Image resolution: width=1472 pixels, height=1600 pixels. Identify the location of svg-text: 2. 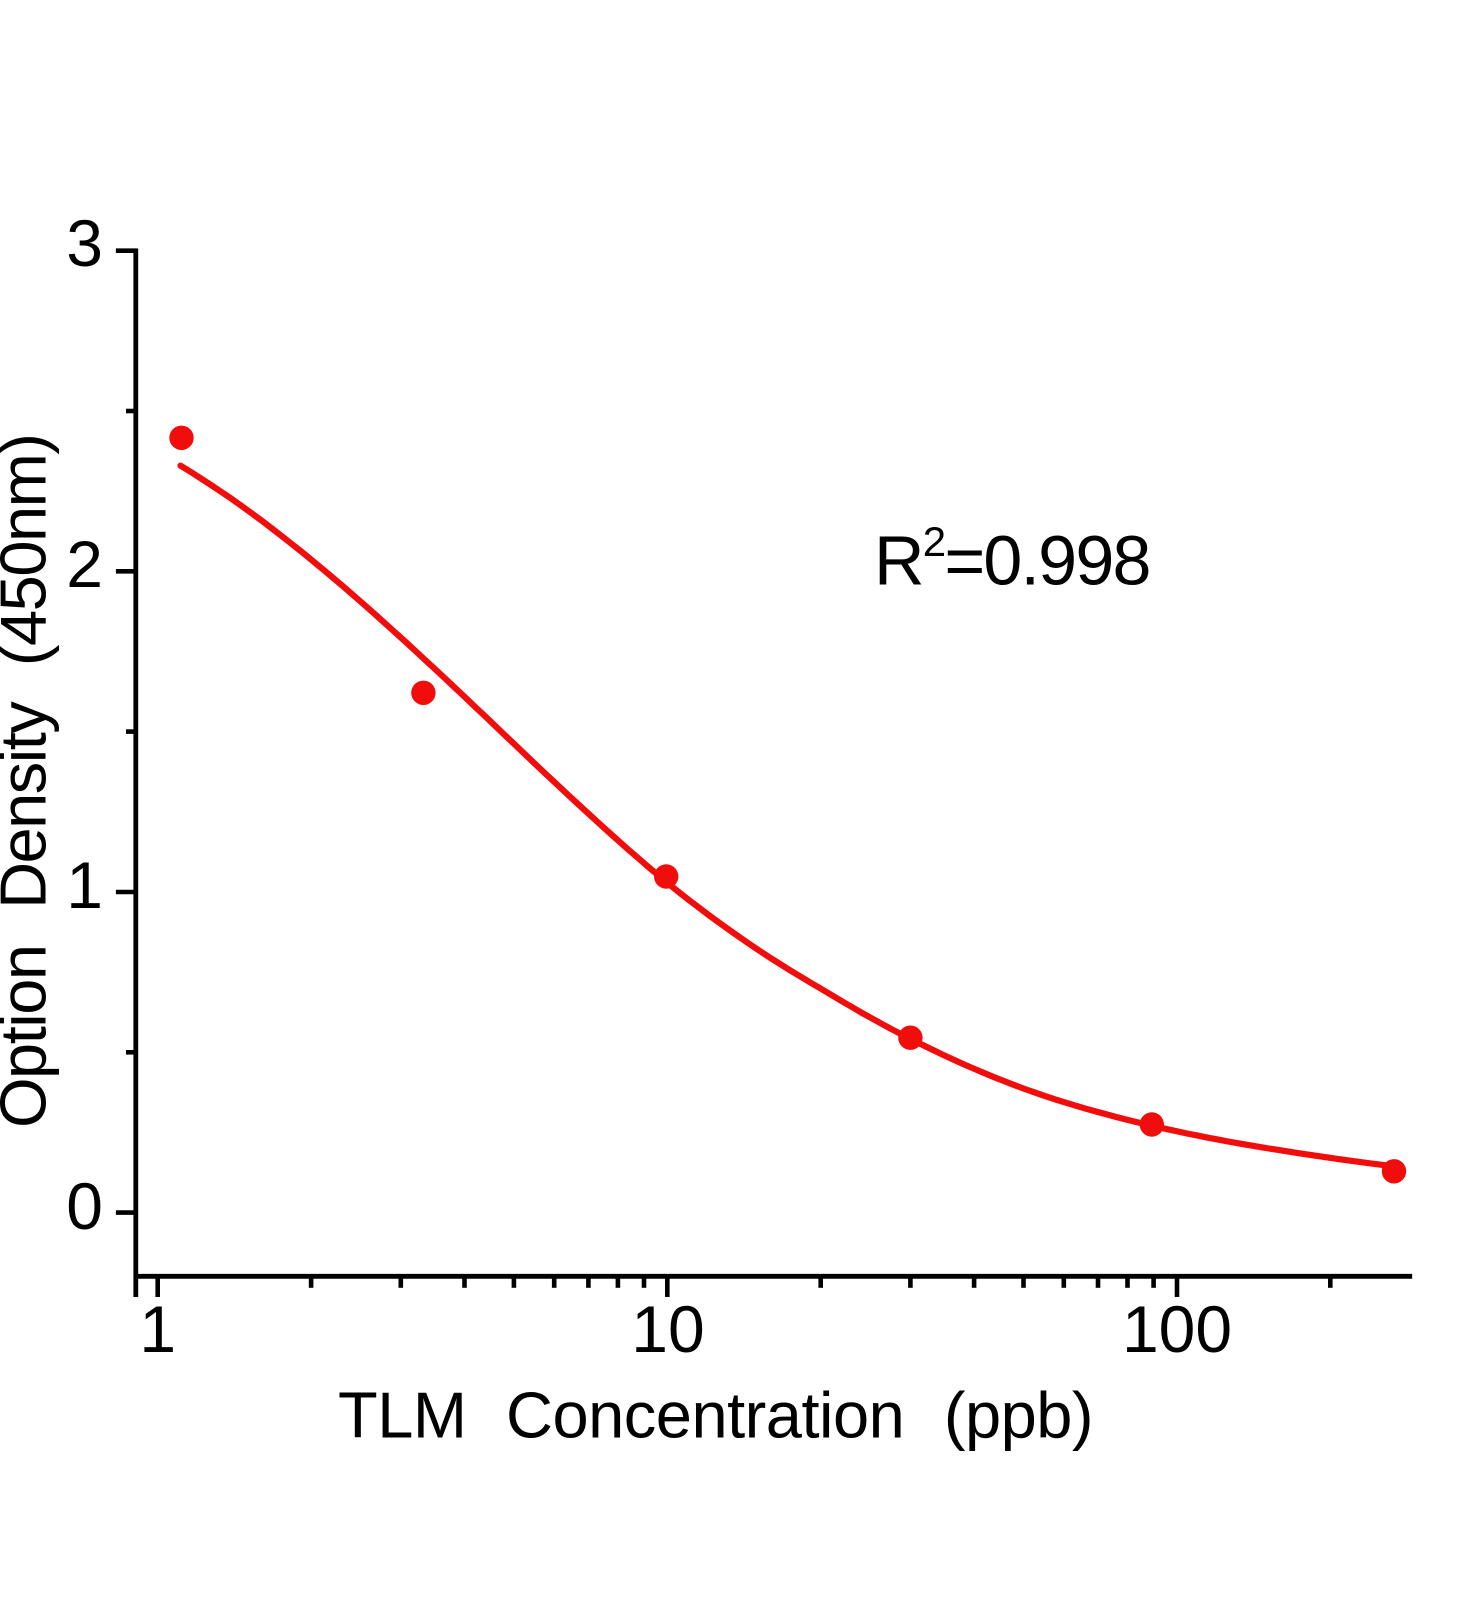
(84, 564).